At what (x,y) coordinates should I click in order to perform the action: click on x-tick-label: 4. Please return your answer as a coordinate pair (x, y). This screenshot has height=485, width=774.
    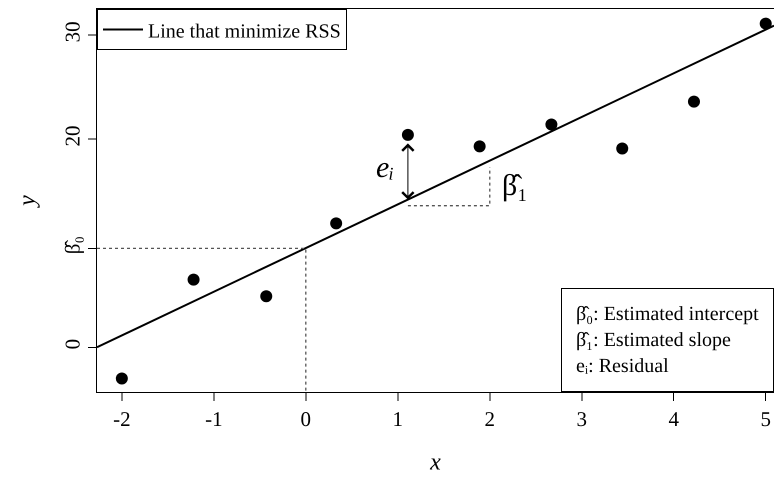
    Looking at the image, I should click on (674, 419).